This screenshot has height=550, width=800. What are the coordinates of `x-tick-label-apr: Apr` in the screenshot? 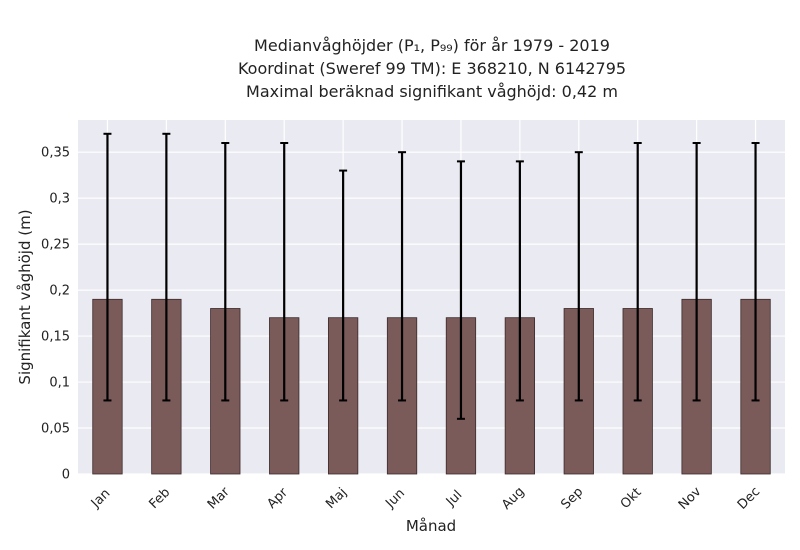 It's located at (277, 498).